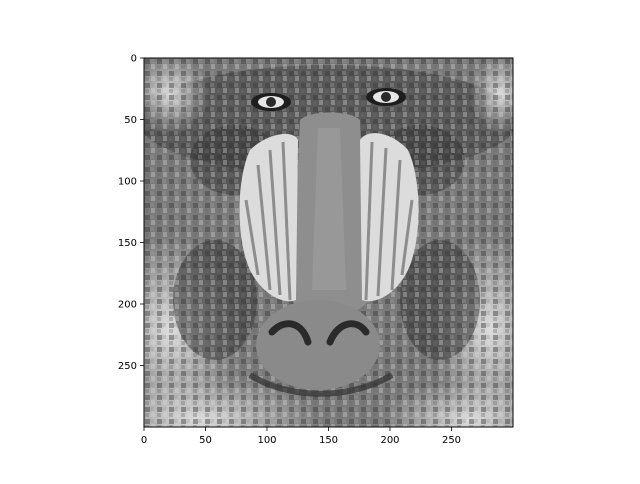 Image resolution: width=640 pixels, height=484 pixels. I want to click on right-nostril, so click(348, 333).